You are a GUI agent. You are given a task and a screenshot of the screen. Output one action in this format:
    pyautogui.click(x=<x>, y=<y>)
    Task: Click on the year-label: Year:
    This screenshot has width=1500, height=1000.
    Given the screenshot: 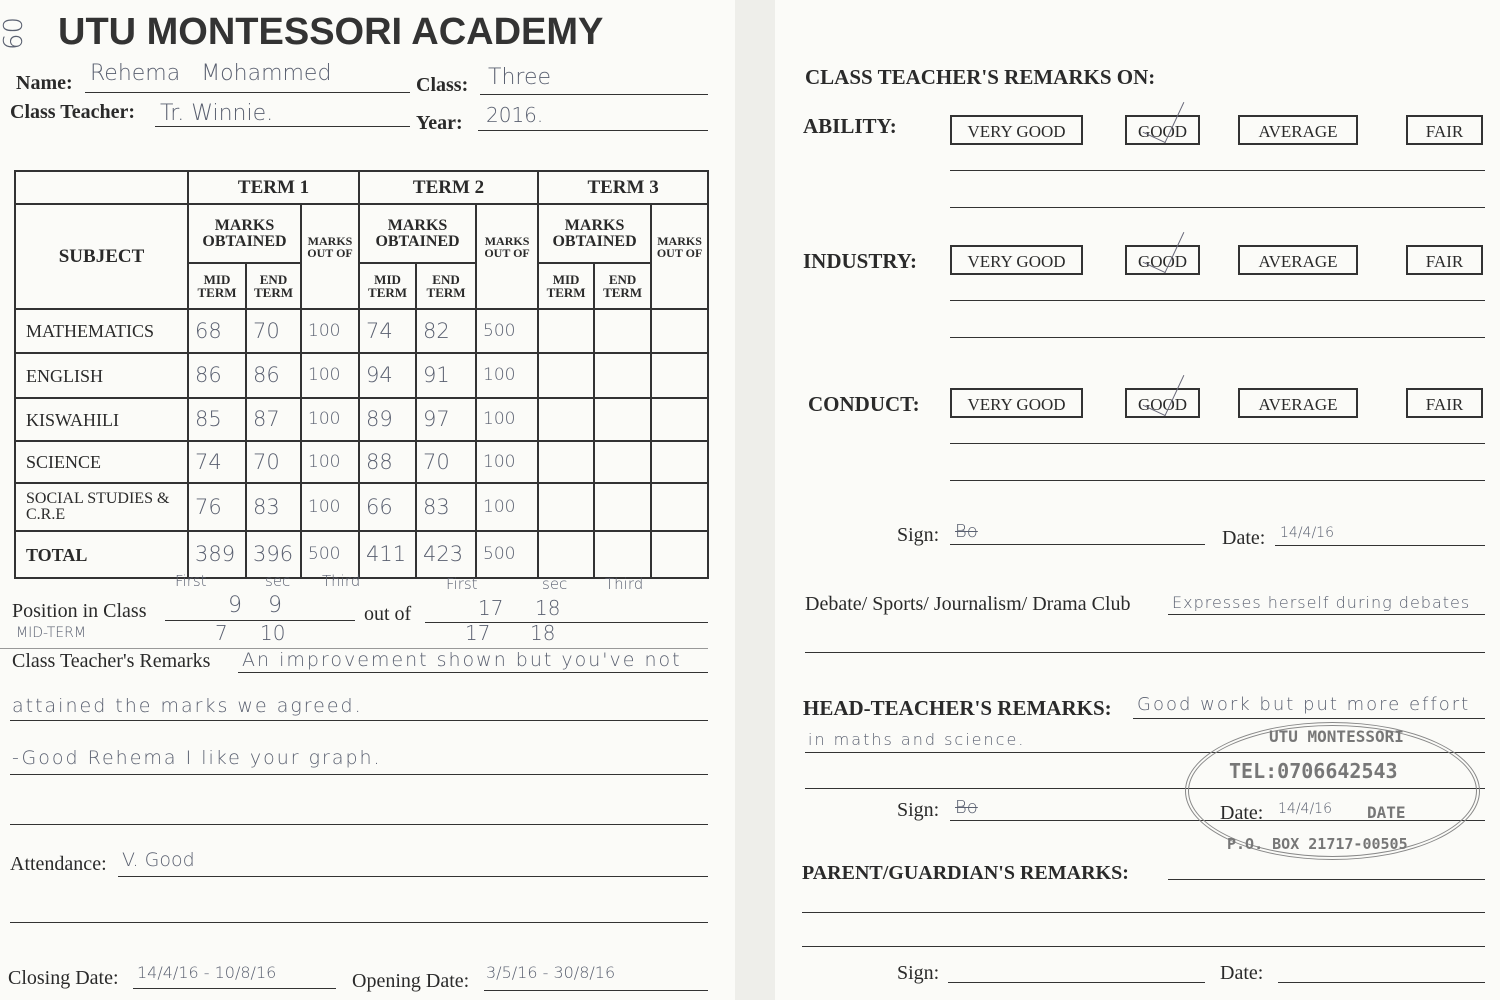 What is the action you would take?
    pyautogui.click(x=439, y=123)
    